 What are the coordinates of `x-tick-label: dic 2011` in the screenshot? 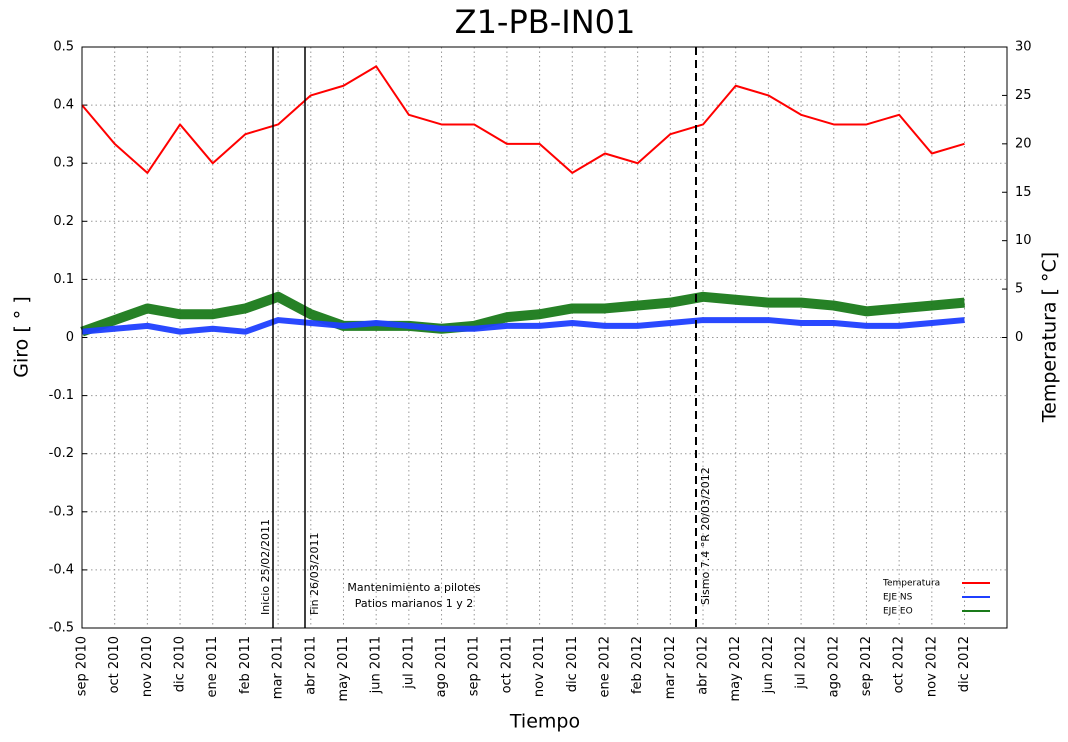 It's located at (572, 664).